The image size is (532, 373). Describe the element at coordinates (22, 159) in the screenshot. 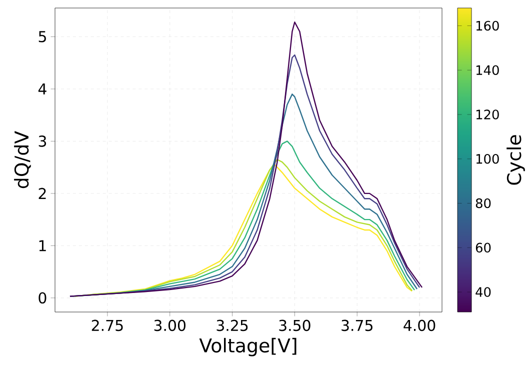

I see `y-axis-title: dQ/dV` at that location.